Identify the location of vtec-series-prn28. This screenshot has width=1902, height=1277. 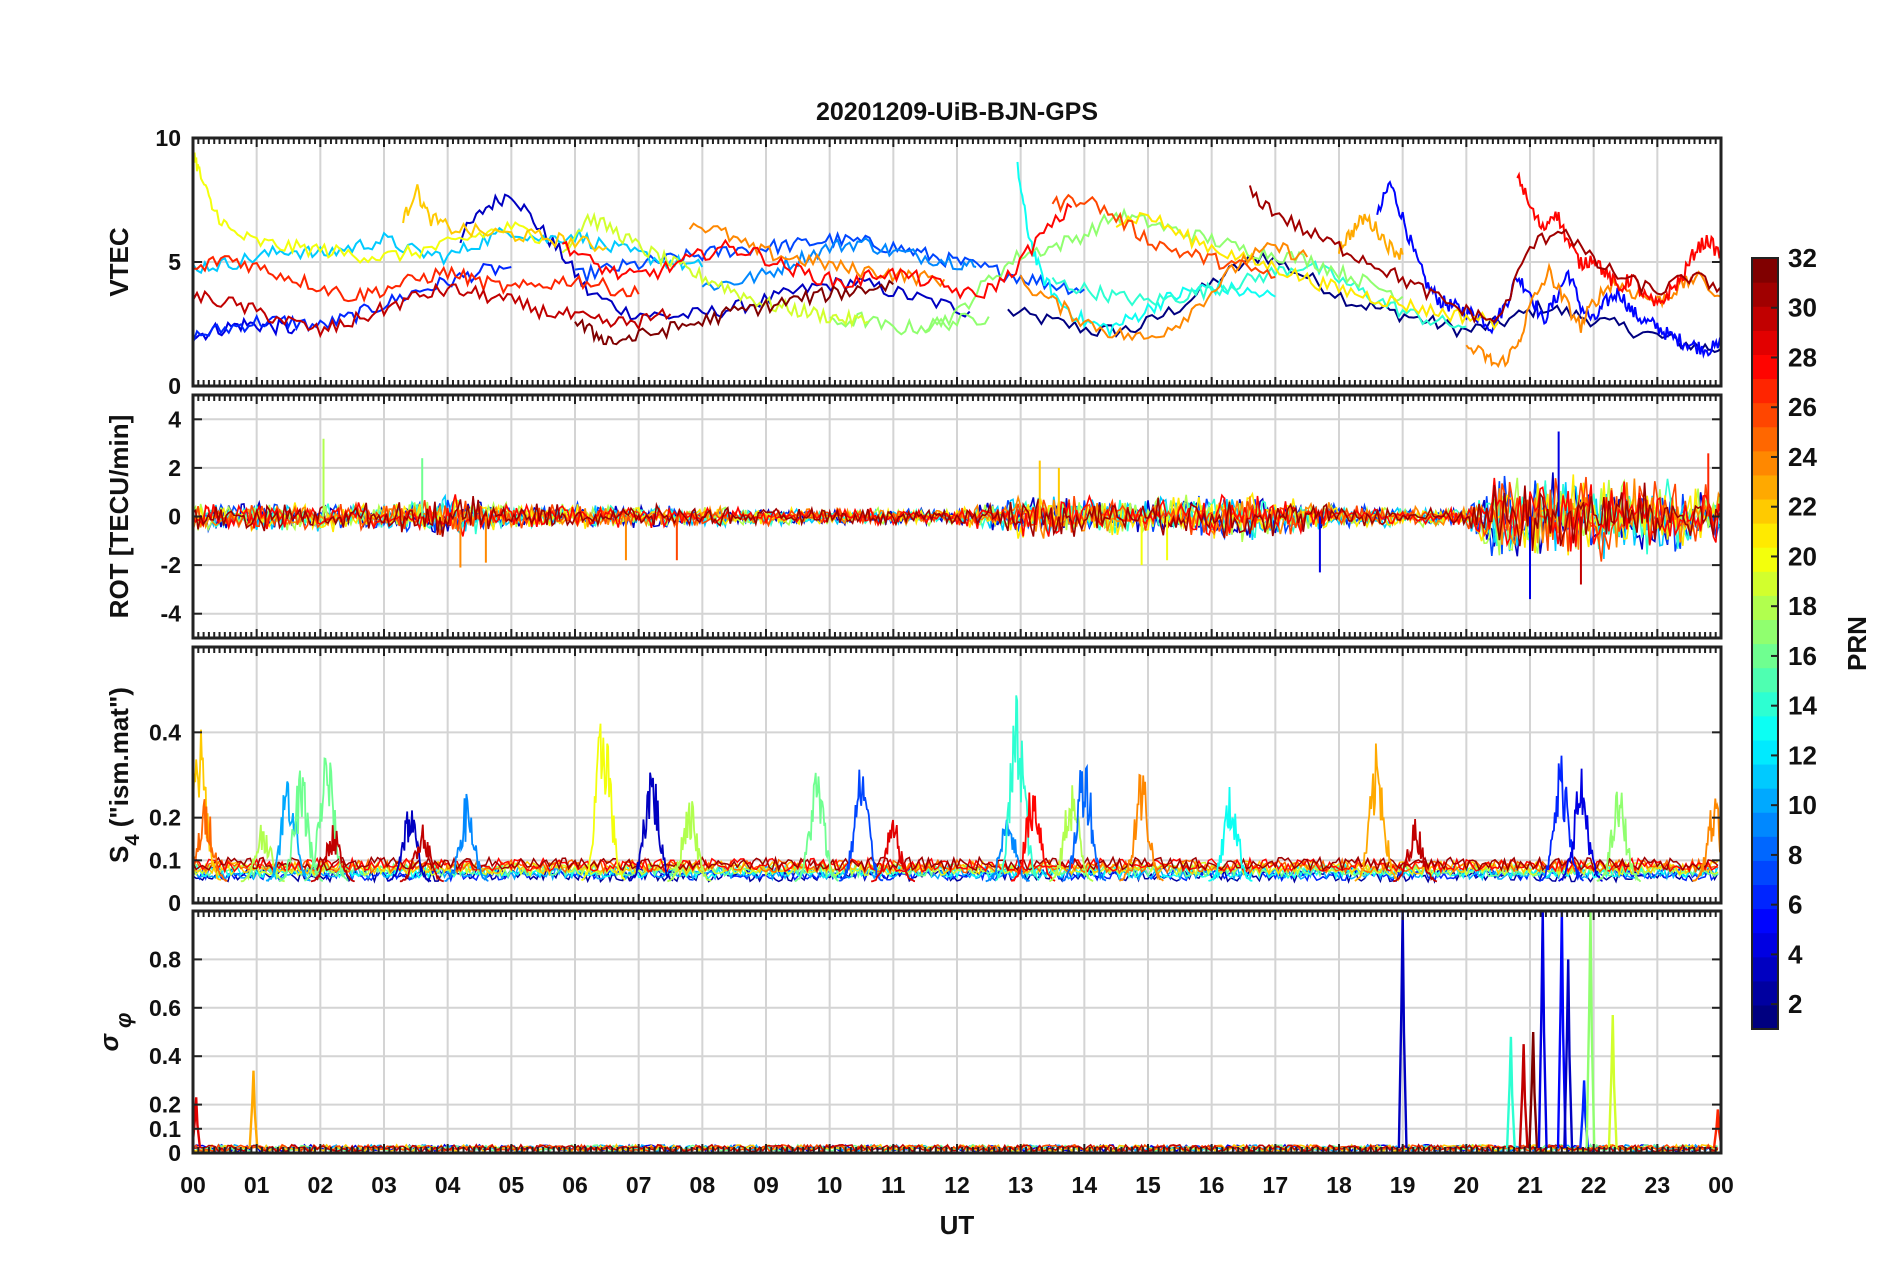
(1618, 239).